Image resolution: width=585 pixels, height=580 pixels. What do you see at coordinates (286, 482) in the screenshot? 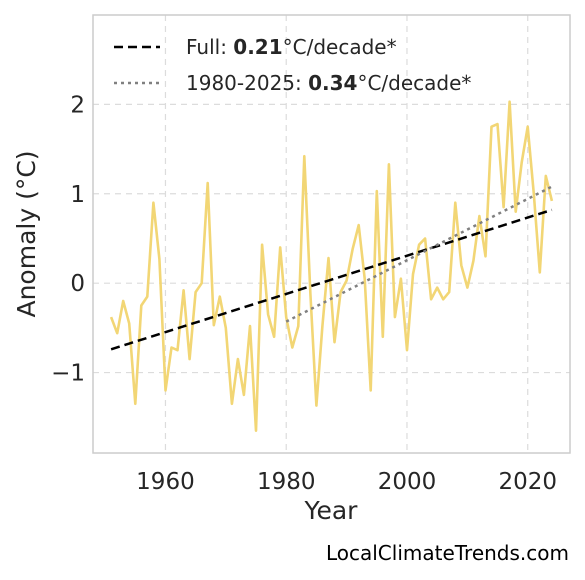
I see `x-tick-label: 1980` at bounding box center [286, 482].